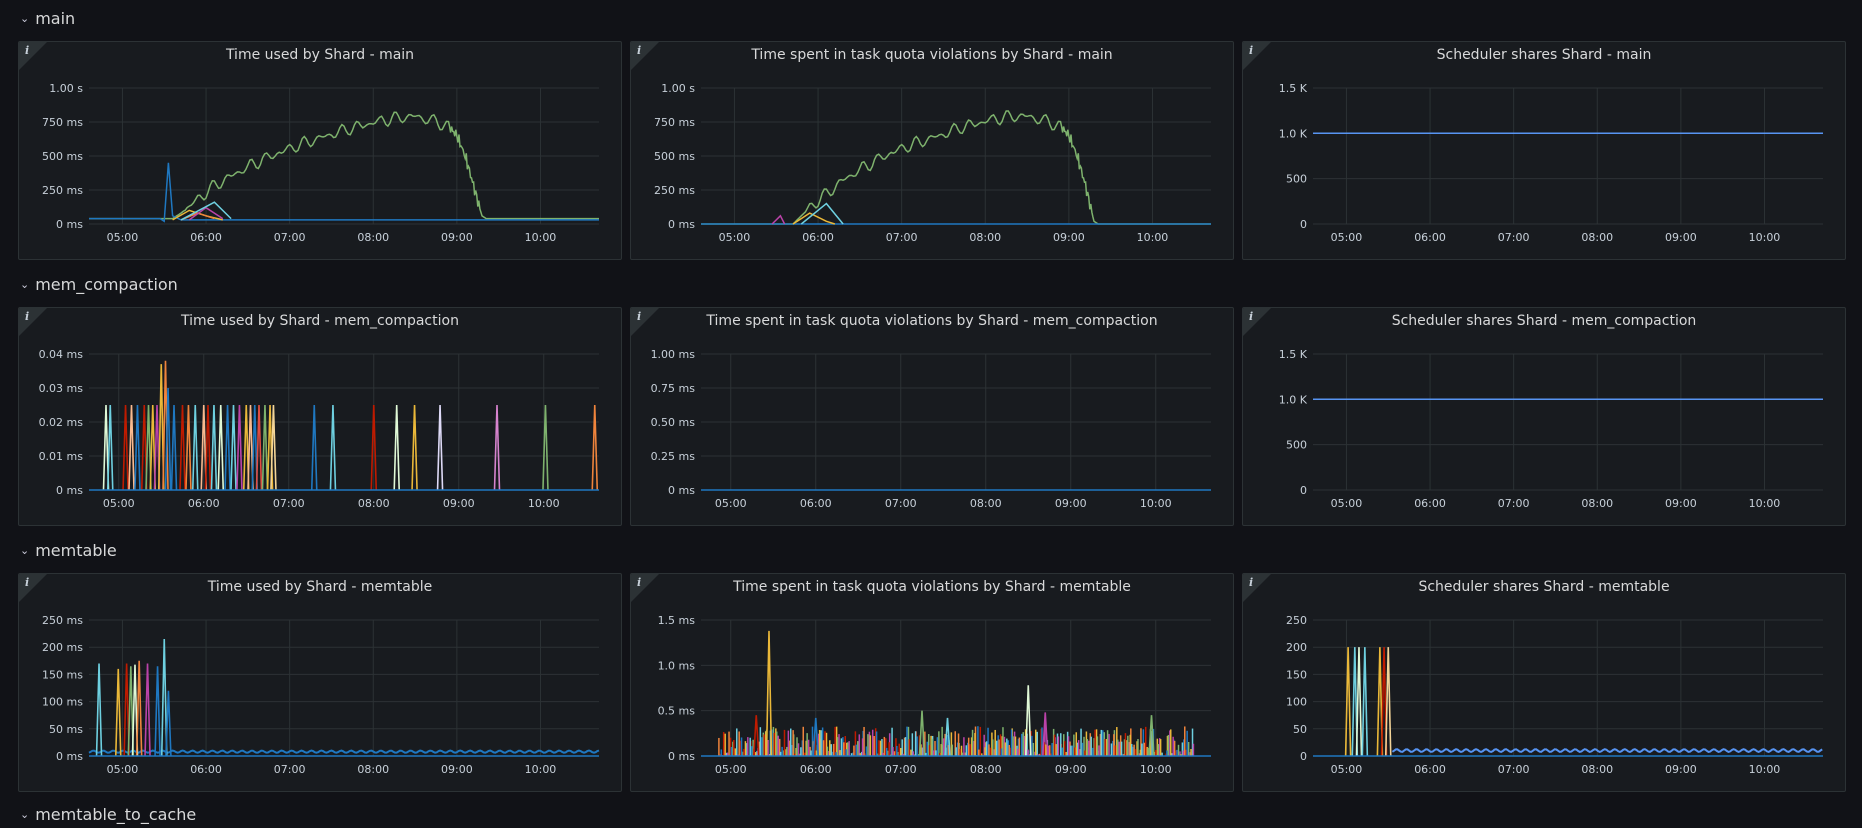  Describe the element at coordinates (1544, 321) in the screenshot. I see `panel-title: Scheduler shares Shard - mem_compaction` at that location.